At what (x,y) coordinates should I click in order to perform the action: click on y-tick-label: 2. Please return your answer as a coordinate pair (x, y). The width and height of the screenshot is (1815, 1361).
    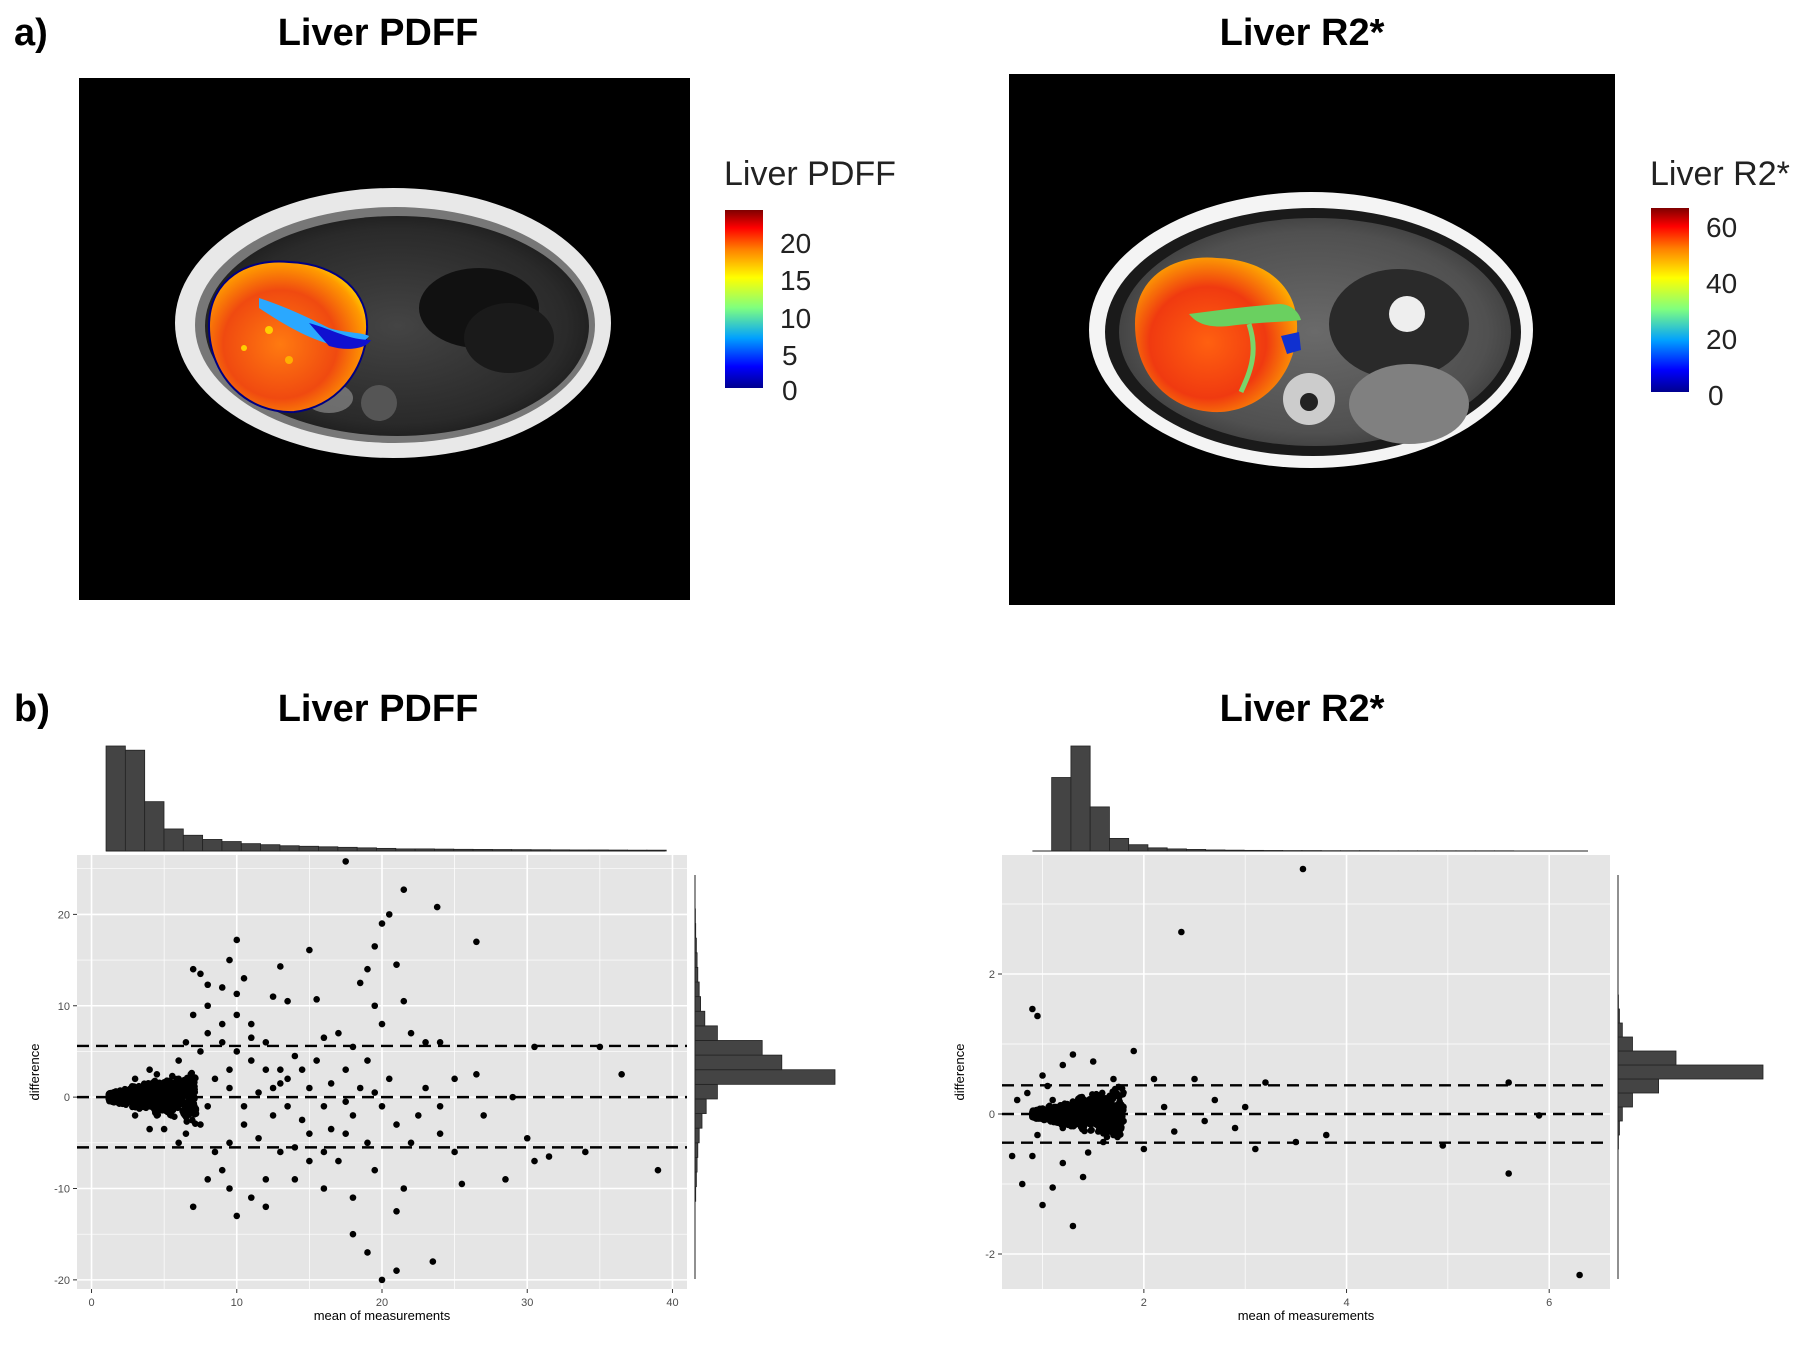
    Looking at the image, I should click on (992, 975).